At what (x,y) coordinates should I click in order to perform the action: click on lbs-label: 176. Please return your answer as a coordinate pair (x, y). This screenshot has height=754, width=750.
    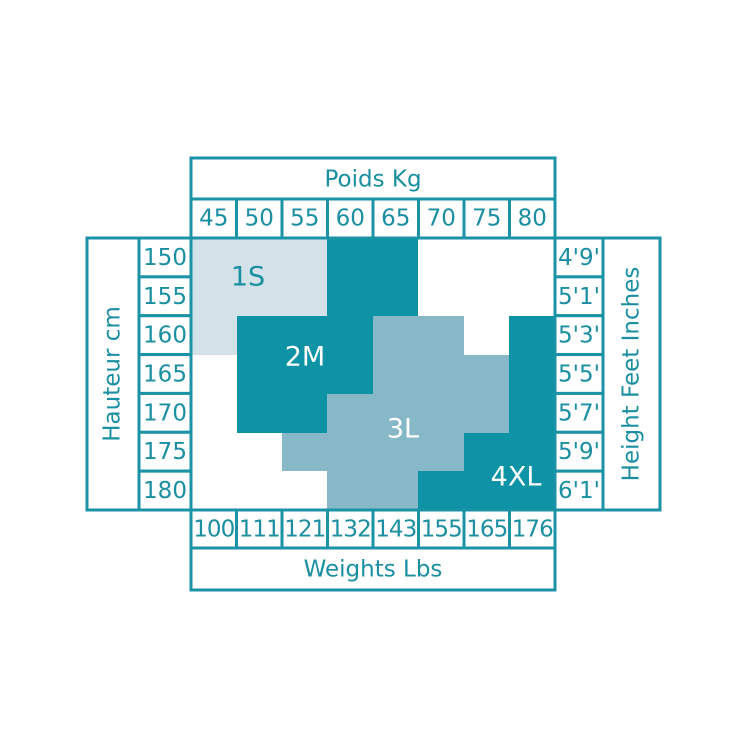
    Looking at the image, I should click on (532, 530).